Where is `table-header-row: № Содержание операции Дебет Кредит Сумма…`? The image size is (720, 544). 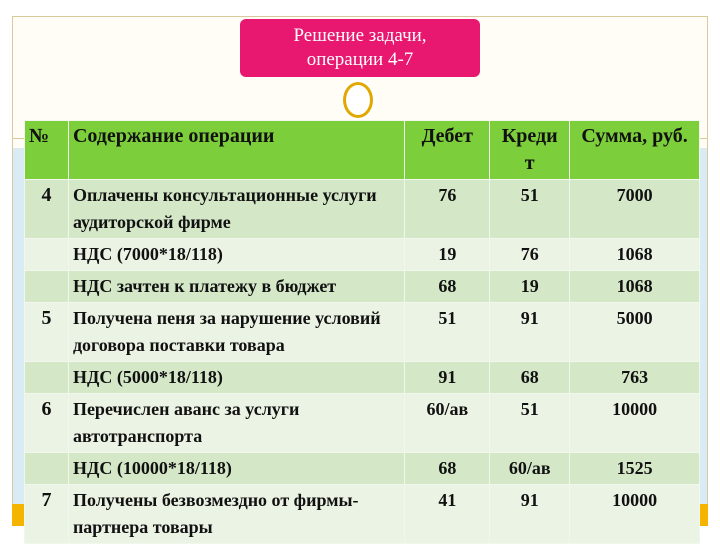 table-header-row: № Содержание операции Дебет Кредит Сумма… is located at coordinates (362, 150).